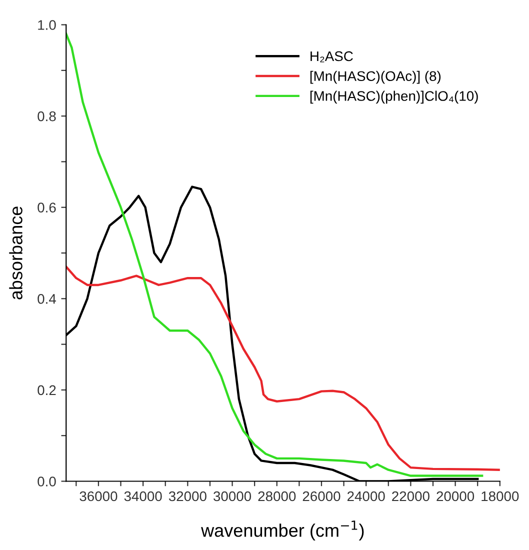 The height and width of the screenshot is (550, 529). I want to click on legend-label: [Mn(HASC)(OAc)] (8), so click(375, 77).